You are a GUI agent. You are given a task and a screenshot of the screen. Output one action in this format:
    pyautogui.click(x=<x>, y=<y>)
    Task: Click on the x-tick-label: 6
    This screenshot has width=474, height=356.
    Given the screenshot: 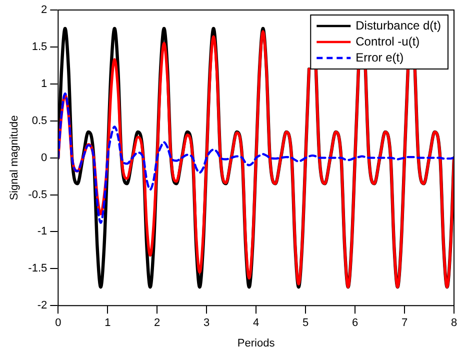 What is the action you would take?
    pyautogui.click(x=355, y=323)
    